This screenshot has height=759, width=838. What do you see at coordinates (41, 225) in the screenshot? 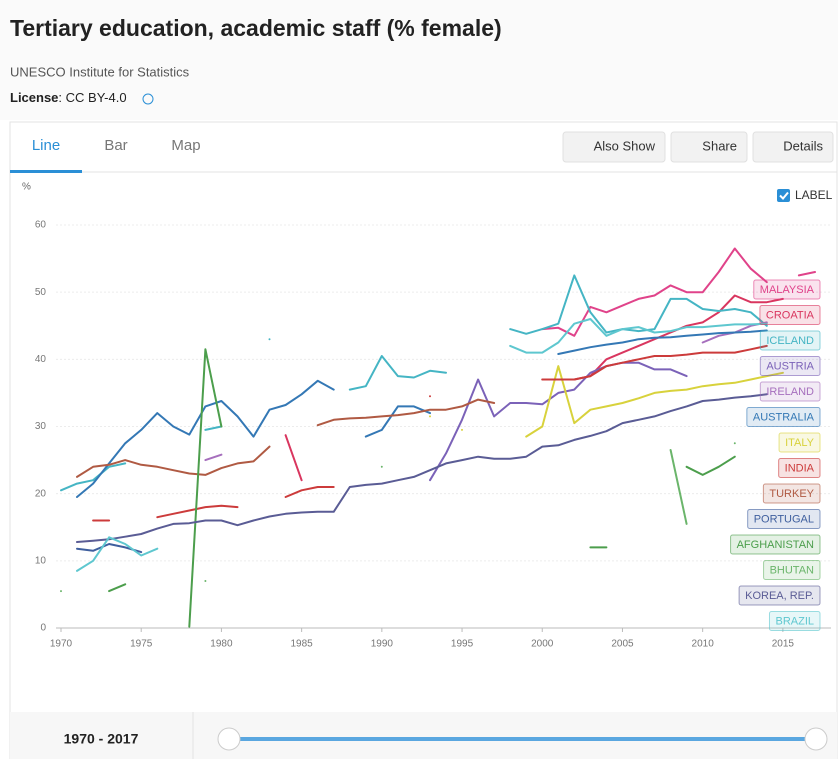
I see `y-tick-label: 60` at bounding box center [41, 225].